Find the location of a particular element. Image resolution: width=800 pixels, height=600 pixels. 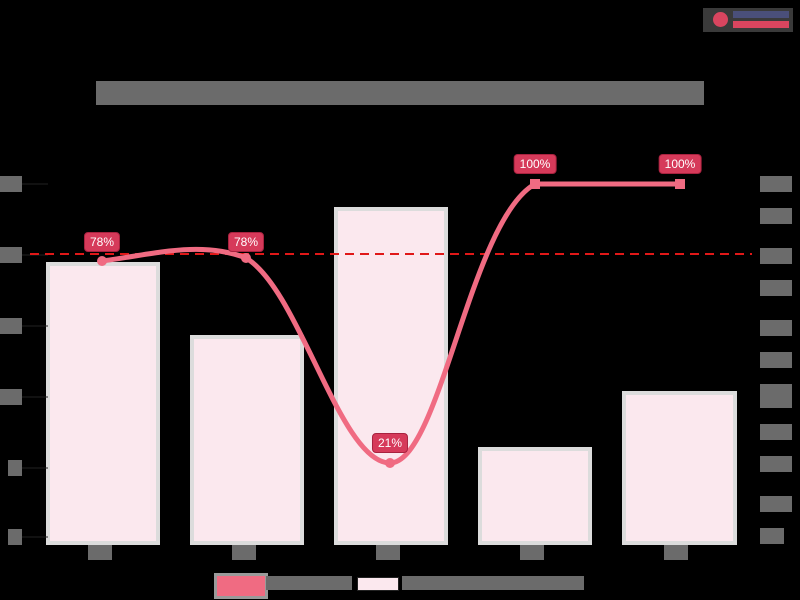

legend-label-line is located at coordinates (309, 583).